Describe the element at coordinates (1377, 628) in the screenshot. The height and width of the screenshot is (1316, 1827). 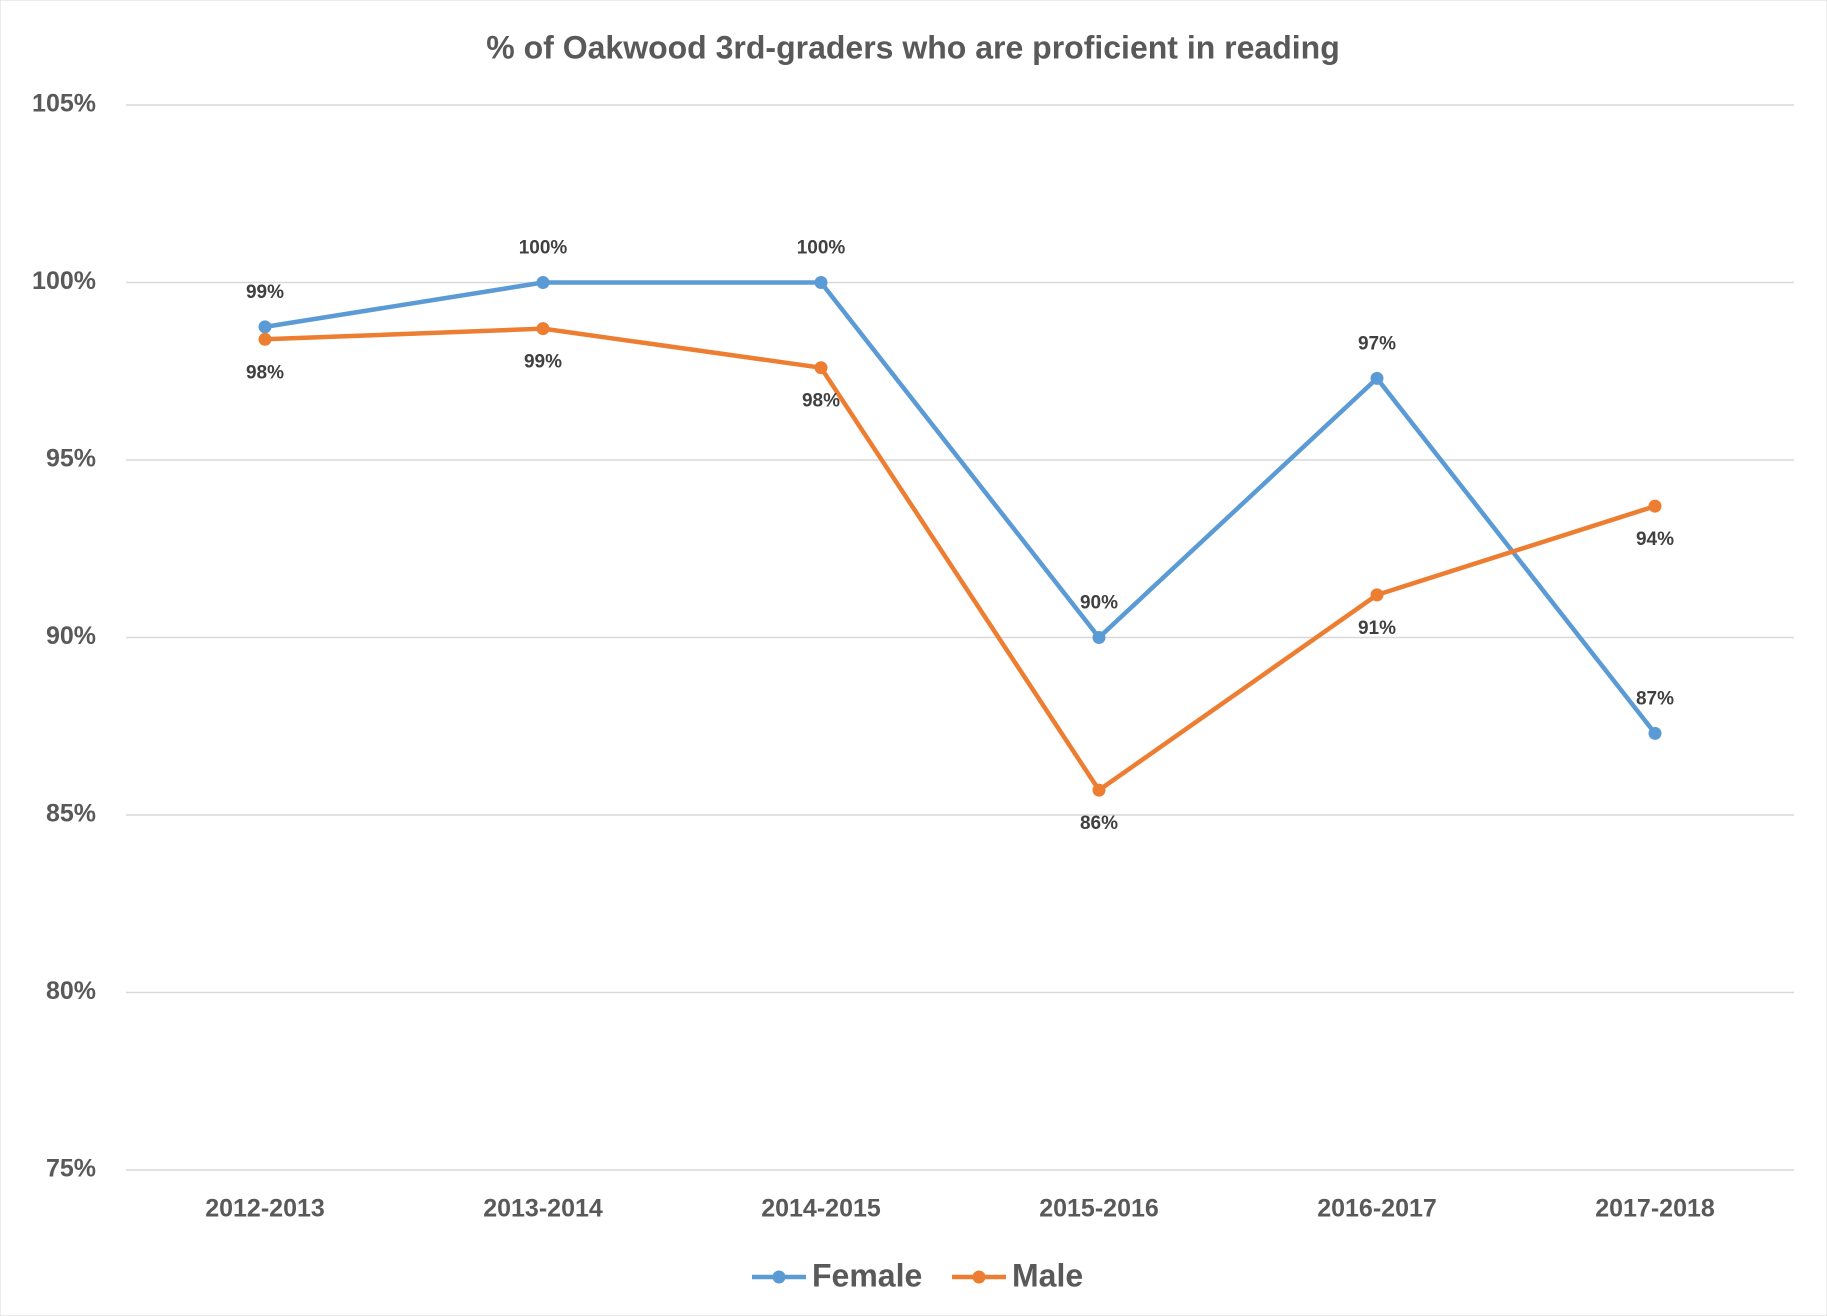
I see `data-label: 91%` at that location.